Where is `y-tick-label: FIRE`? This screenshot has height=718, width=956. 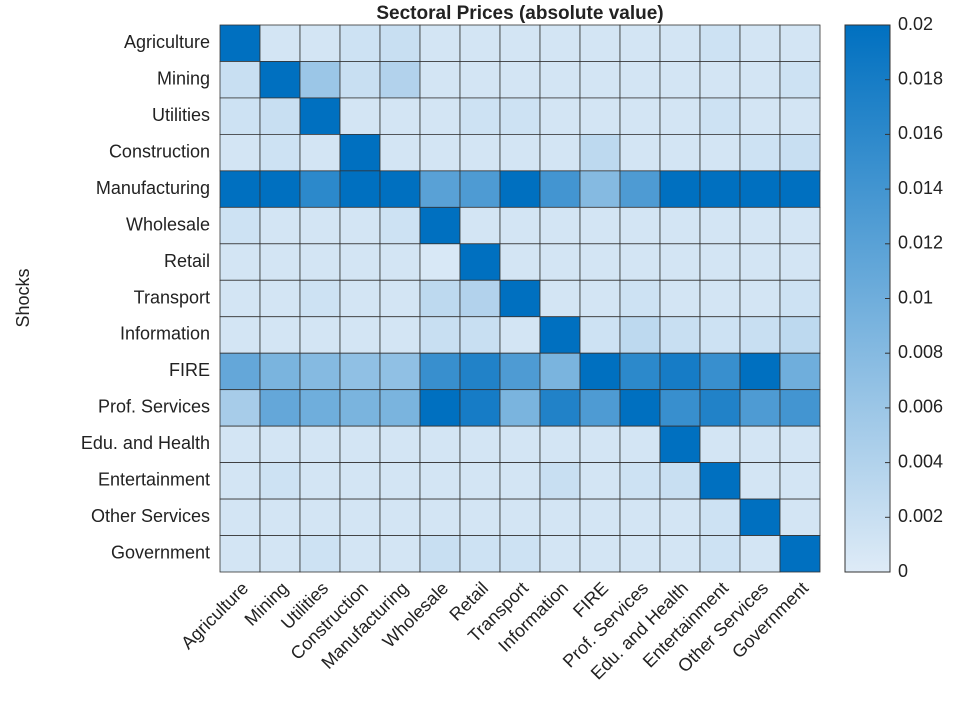
y-tick-label: FIRE is located at coordinates (189, 370).